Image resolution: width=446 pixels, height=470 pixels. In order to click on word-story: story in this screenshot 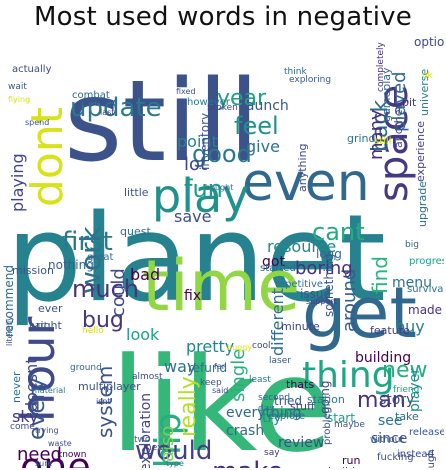, I will do `click(396, 400)`.